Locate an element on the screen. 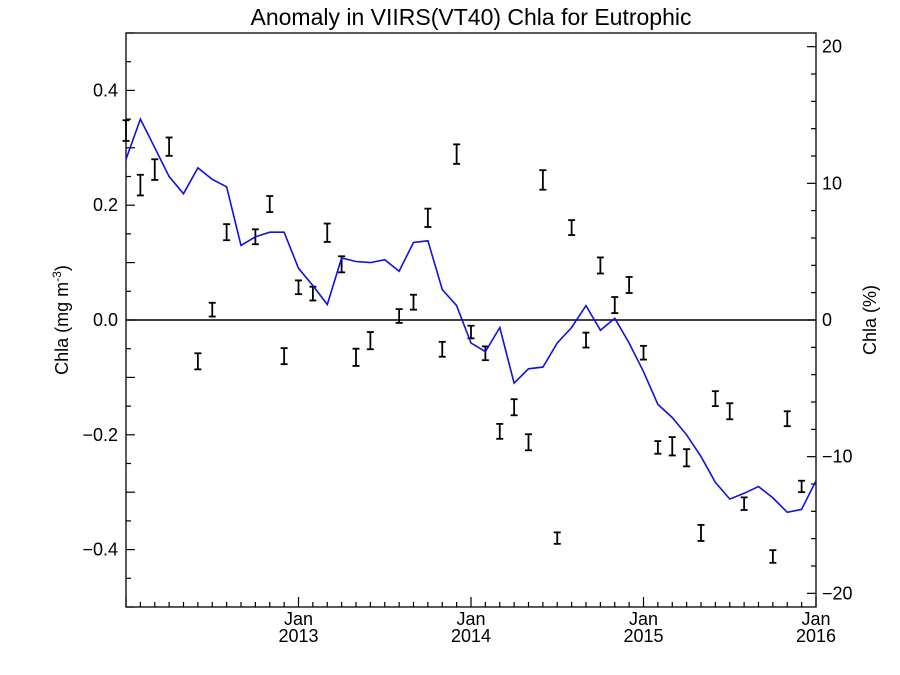  left-y-axis-label-superscript: -3 is located at coordinates (57, 276).